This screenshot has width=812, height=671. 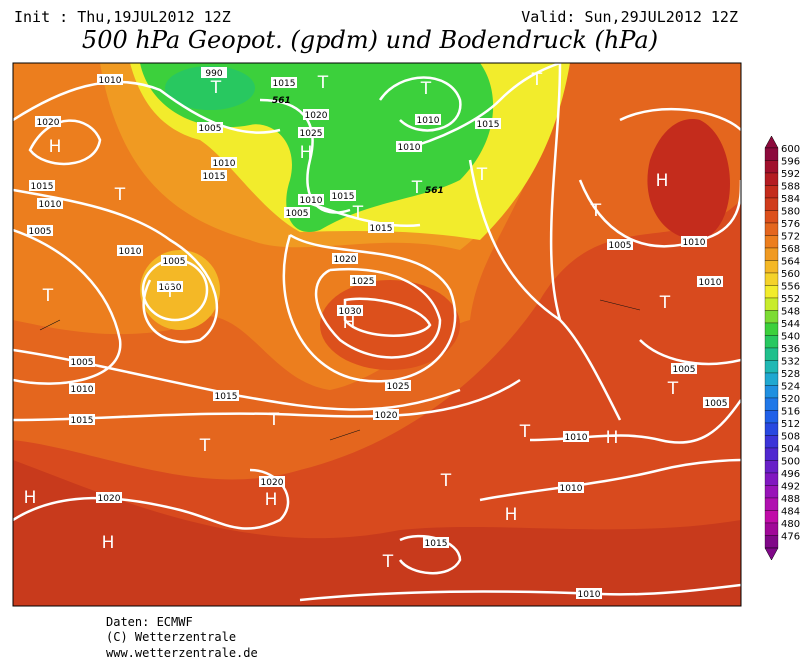 I want to click on isobar-label: 1030, so click(x=170, y=287).